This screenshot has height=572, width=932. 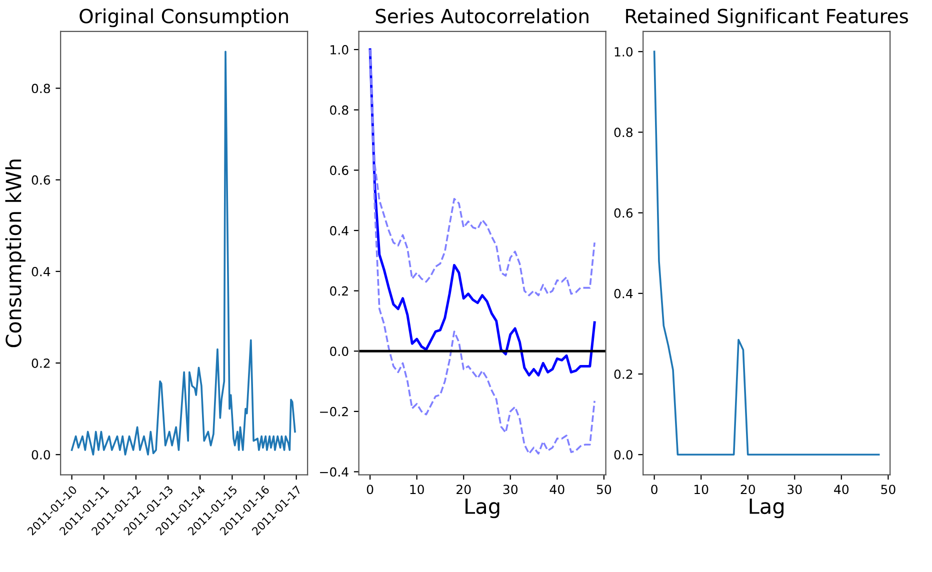 What do you see at coordinates (184, 18) in the screenshot?
I see `chart-title: Original Consumption` at bounding box center [184, 18].